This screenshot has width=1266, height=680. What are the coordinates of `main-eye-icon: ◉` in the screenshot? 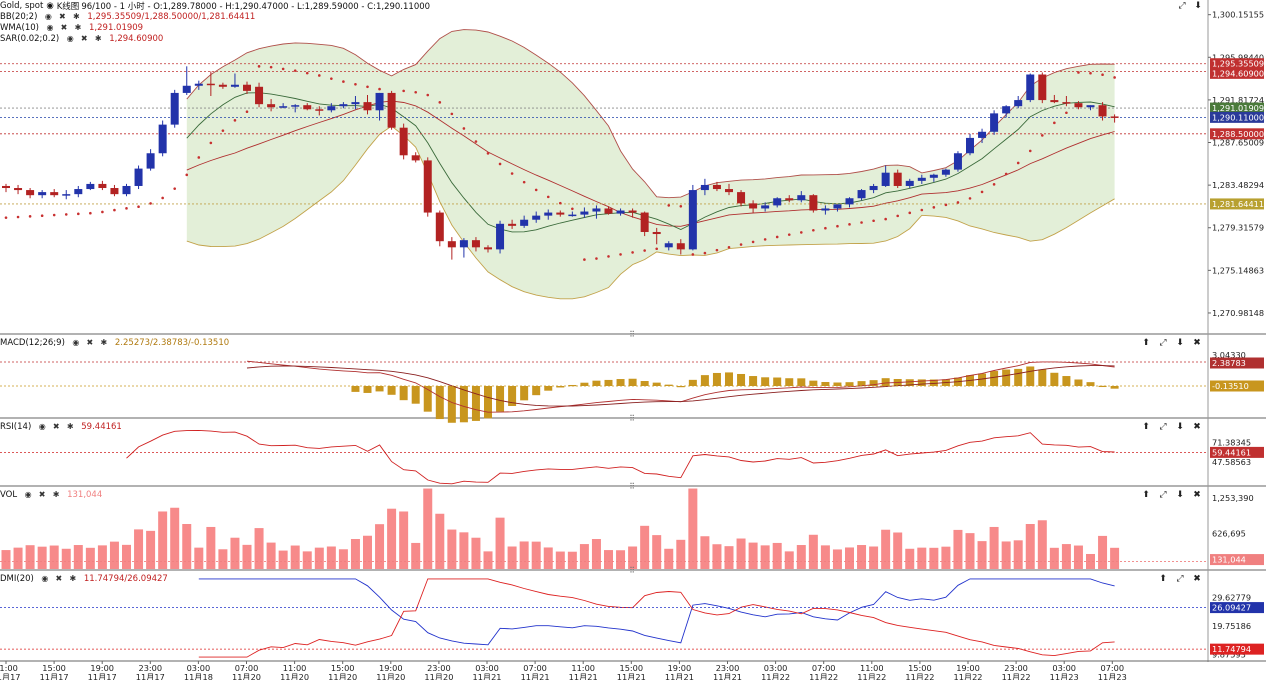 It's located at (50, 5).